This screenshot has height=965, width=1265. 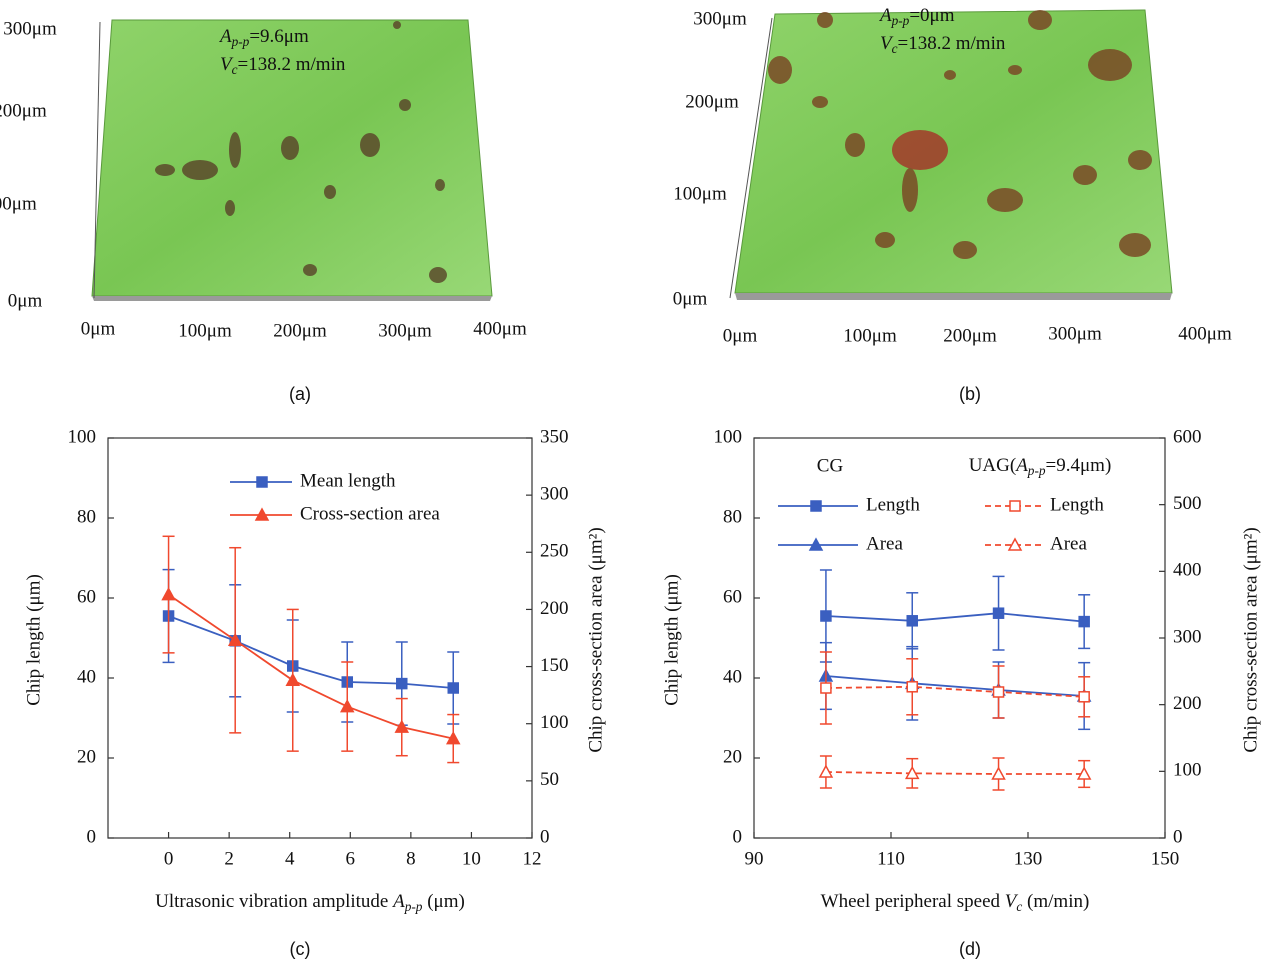 What do you see at coordinates (300, 394) in the screenshot?
I see `panel-label: (a)` at bounding box center [300, 394].